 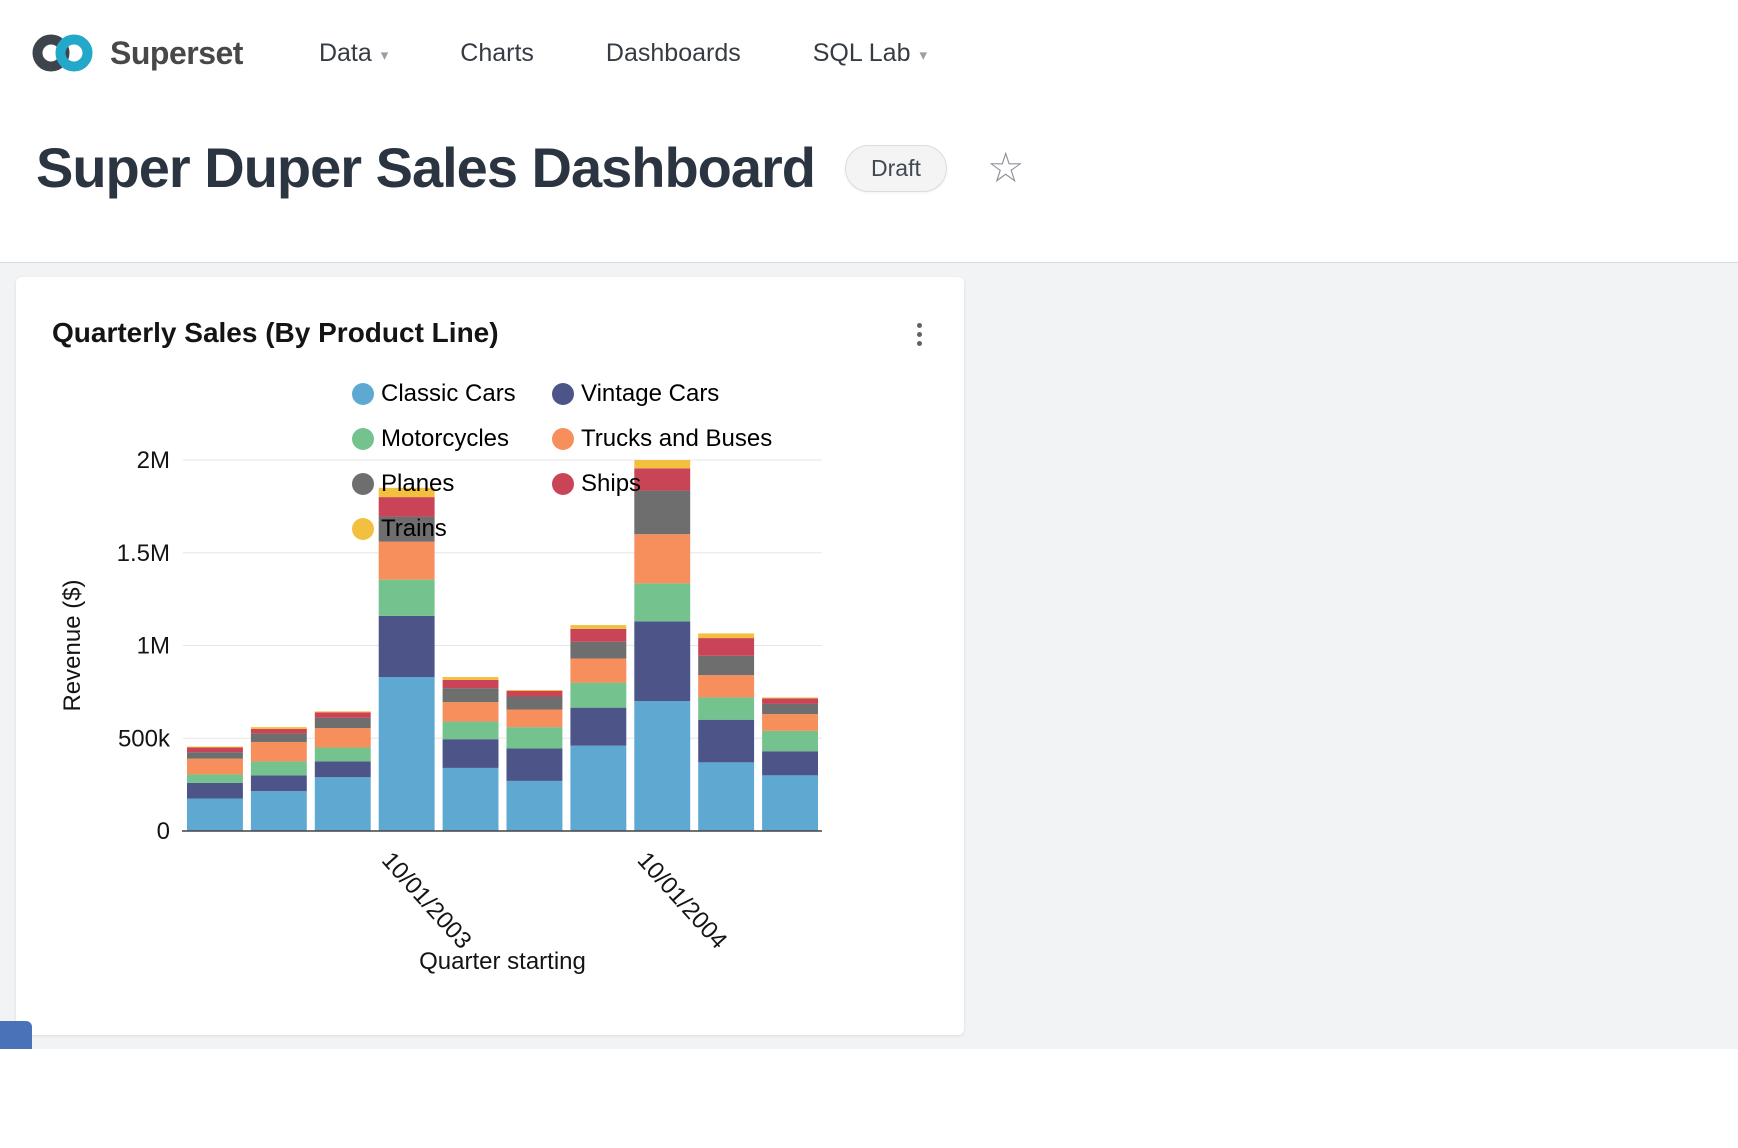 I want to click on legend-item: Planes, so click(x=452, y=484).